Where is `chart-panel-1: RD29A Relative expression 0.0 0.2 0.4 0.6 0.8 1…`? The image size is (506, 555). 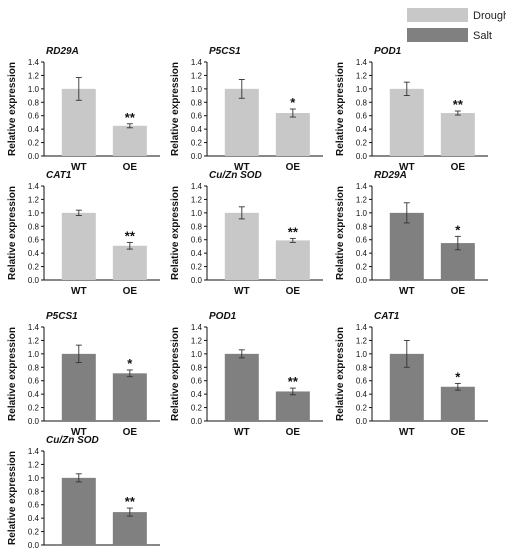 chart-panel-1: RD29A Relative expression 0.0 0.2 0.4 0.6 0.8 1… is located at coordinates (83, 109).